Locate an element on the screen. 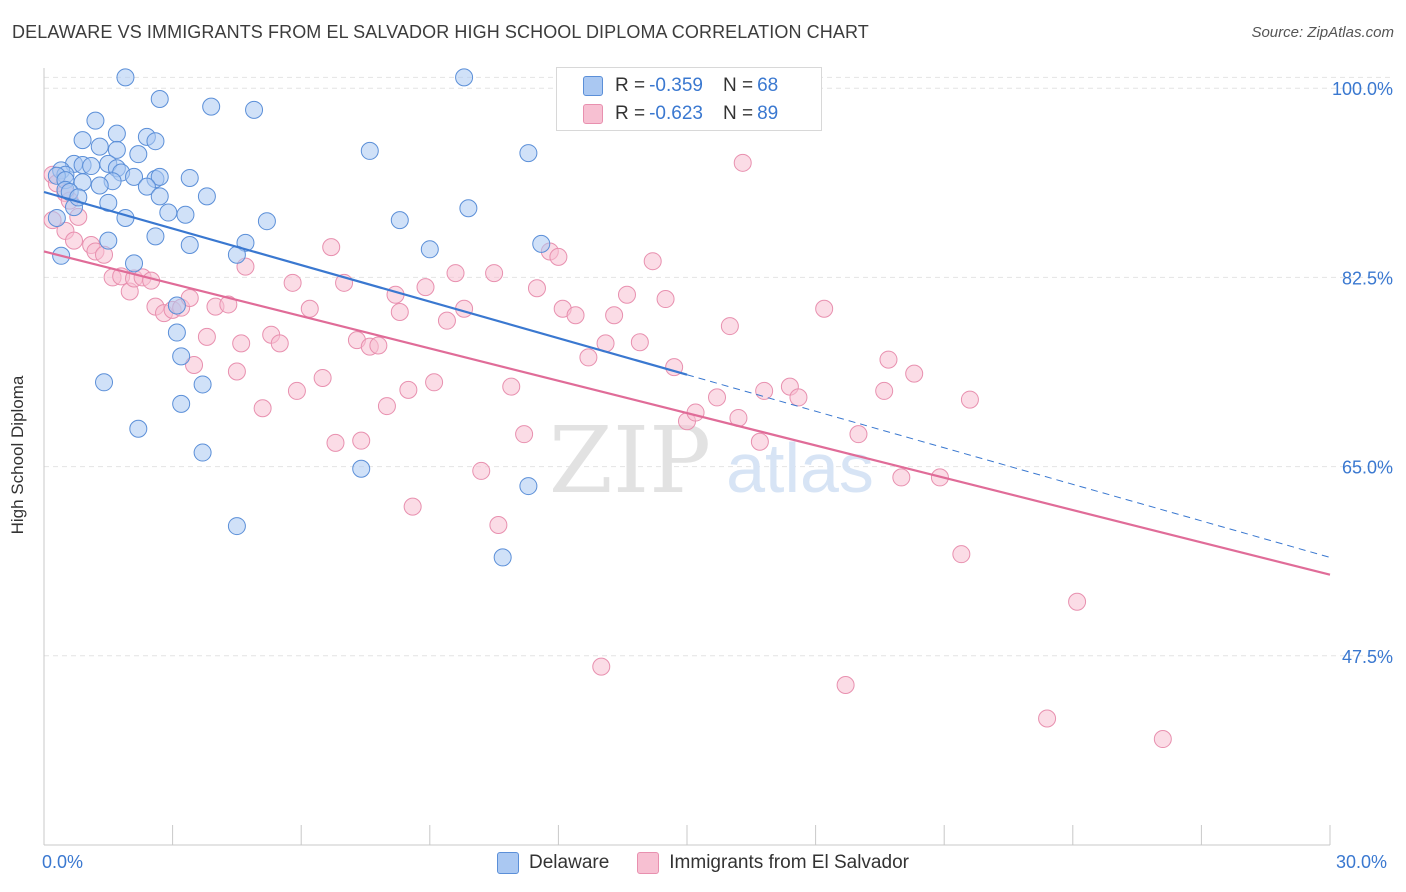  salvador-legend-swatch is located at coordinates (648, 863).